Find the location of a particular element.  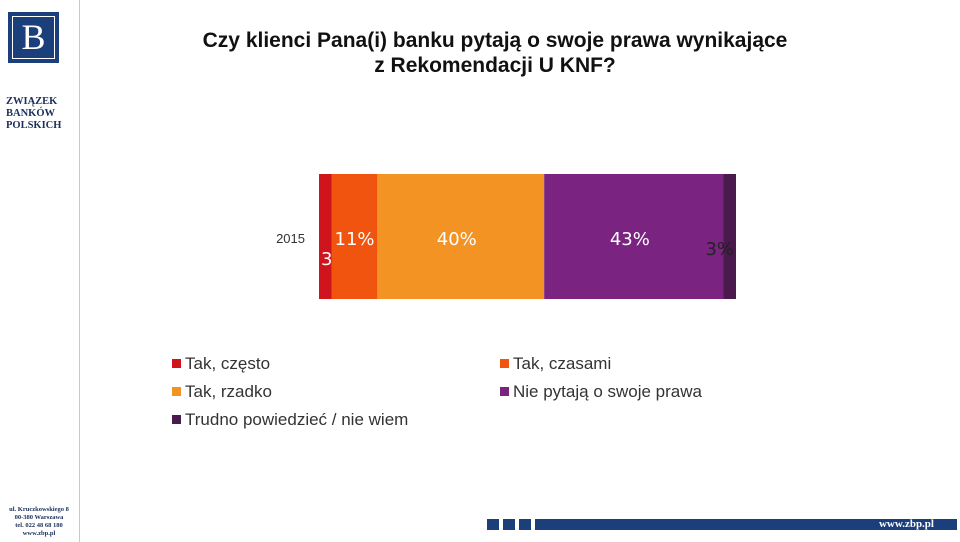

title-line: z Rekomendacji U KNF? is located at coordinates (495, 65).